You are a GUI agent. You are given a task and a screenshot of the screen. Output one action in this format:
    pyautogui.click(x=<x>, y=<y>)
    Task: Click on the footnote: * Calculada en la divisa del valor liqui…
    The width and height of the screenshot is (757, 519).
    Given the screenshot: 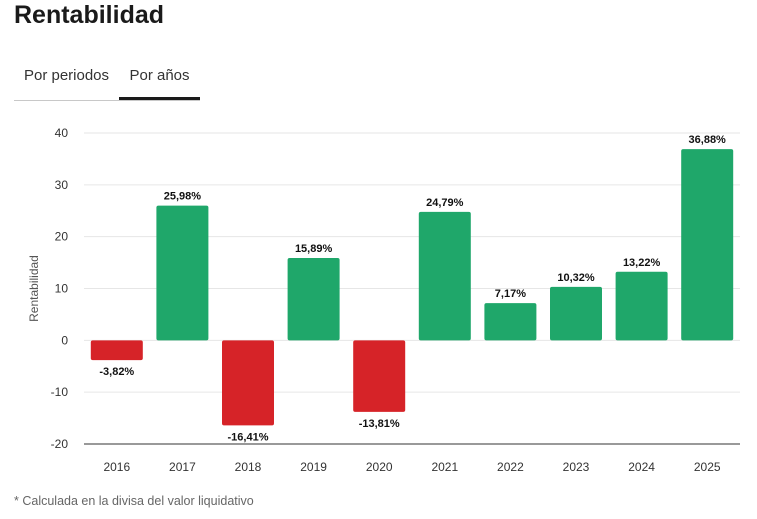 What is the action you would take?
    pyautogui.click(x=134, y=501)
    